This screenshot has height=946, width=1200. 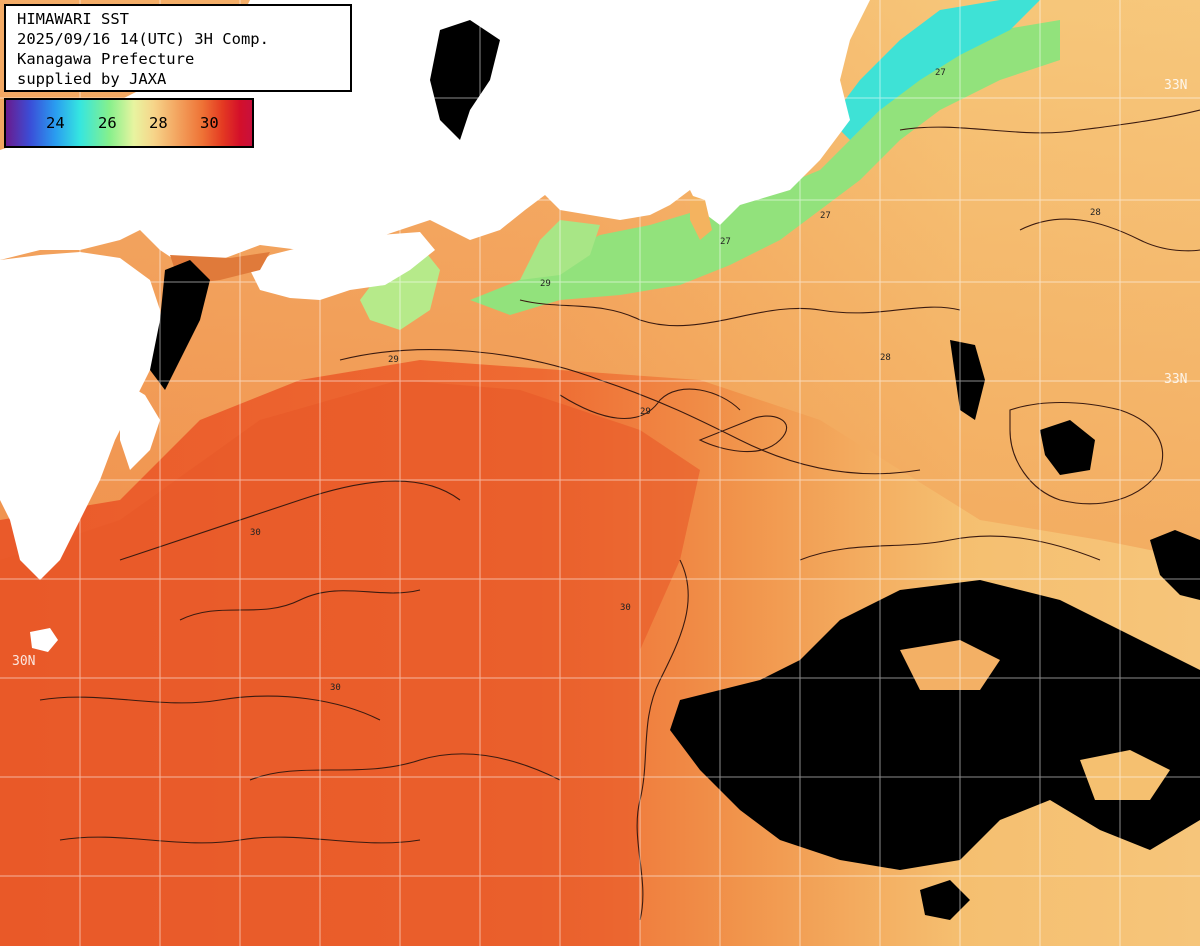 What do you see at coordinates (92, 79) in the screenshot?
I see `product-source: supplied by JAXA` at bounding box center [92, 79].